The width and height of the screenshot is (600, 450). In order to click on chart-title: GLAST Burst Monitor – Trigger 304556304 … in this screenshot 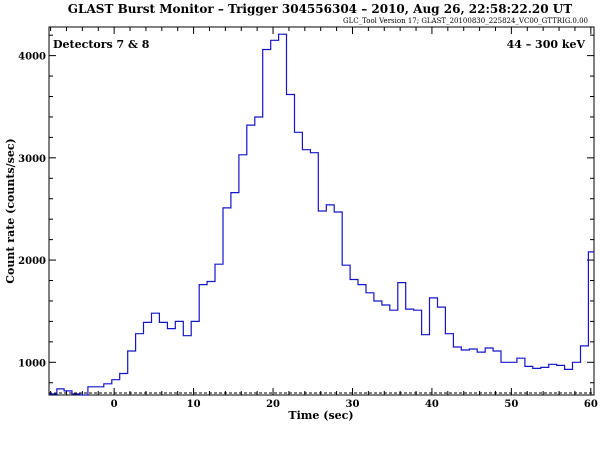, I will do `click(320, 9)`.